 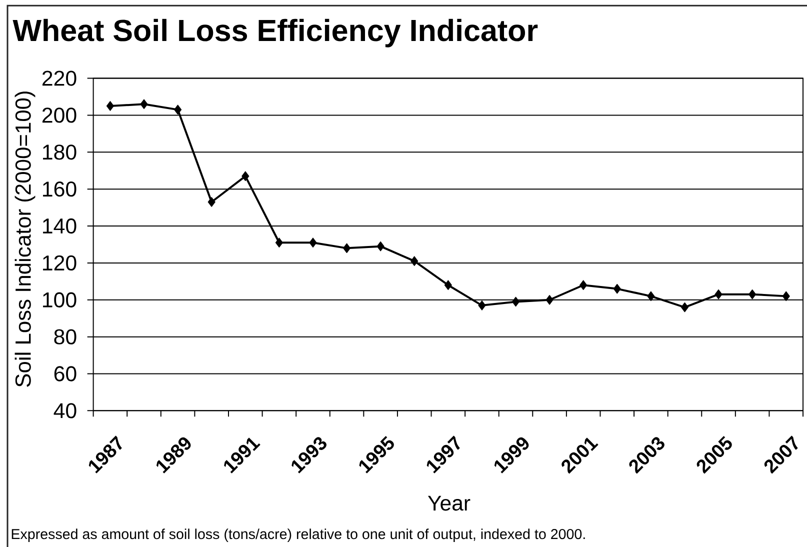 I want to click on y-tick-label: 60, so click(x=65, y=374).